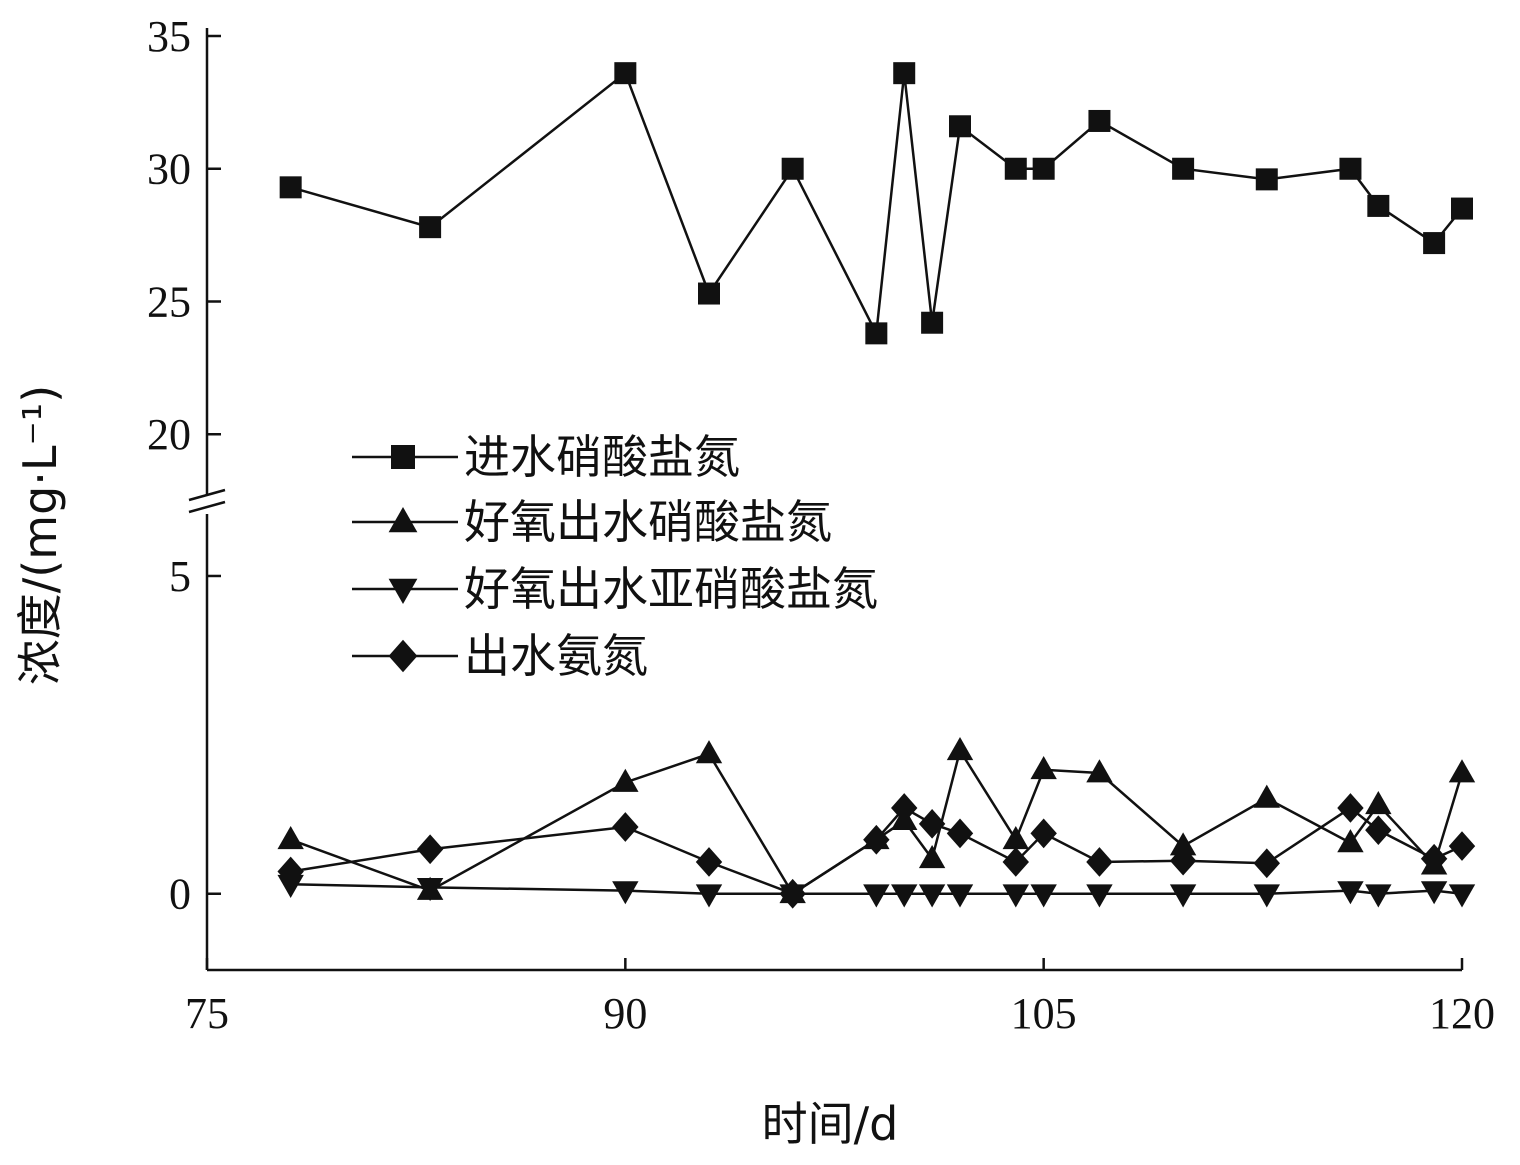 The width and height of the screenshot is (1520, 1165). What do you see at coordinates (40, 535) in the screenshot?
I see `y-axis-title: 浓度/(mg·L⁻¹)` at bounding box center [40, 535].